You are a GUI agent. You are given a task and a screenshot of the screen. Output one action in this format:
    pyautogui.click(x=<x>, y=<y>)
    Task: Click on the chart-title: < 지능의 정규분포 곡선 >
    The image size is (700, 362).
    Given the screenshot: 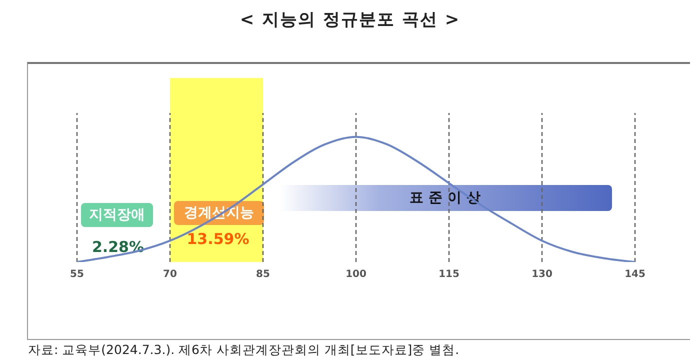 What is the action you would take?
    pyautogui.click(x=350, y=20)
    